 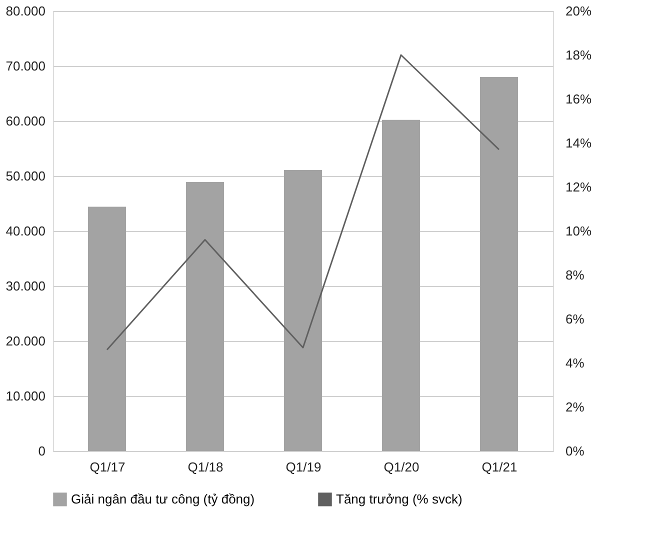 I want to click on y-tick-label: 50.000, so click(x=26, y=176).